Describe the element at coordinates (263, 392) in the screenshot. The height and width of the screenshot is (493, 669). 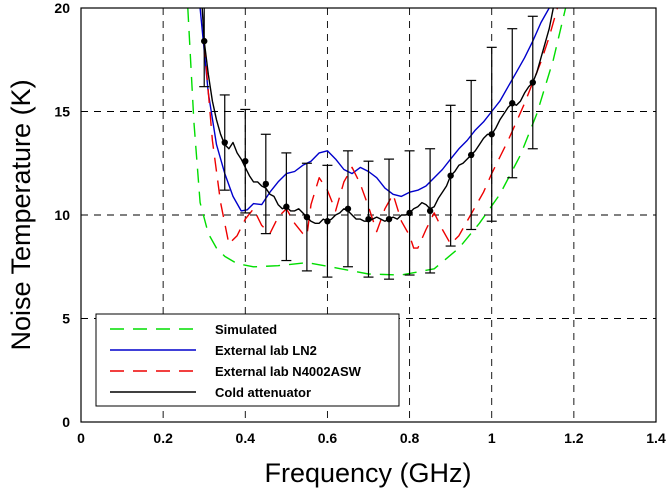
I see `legend-label-3: Cold attenuator` at that location.